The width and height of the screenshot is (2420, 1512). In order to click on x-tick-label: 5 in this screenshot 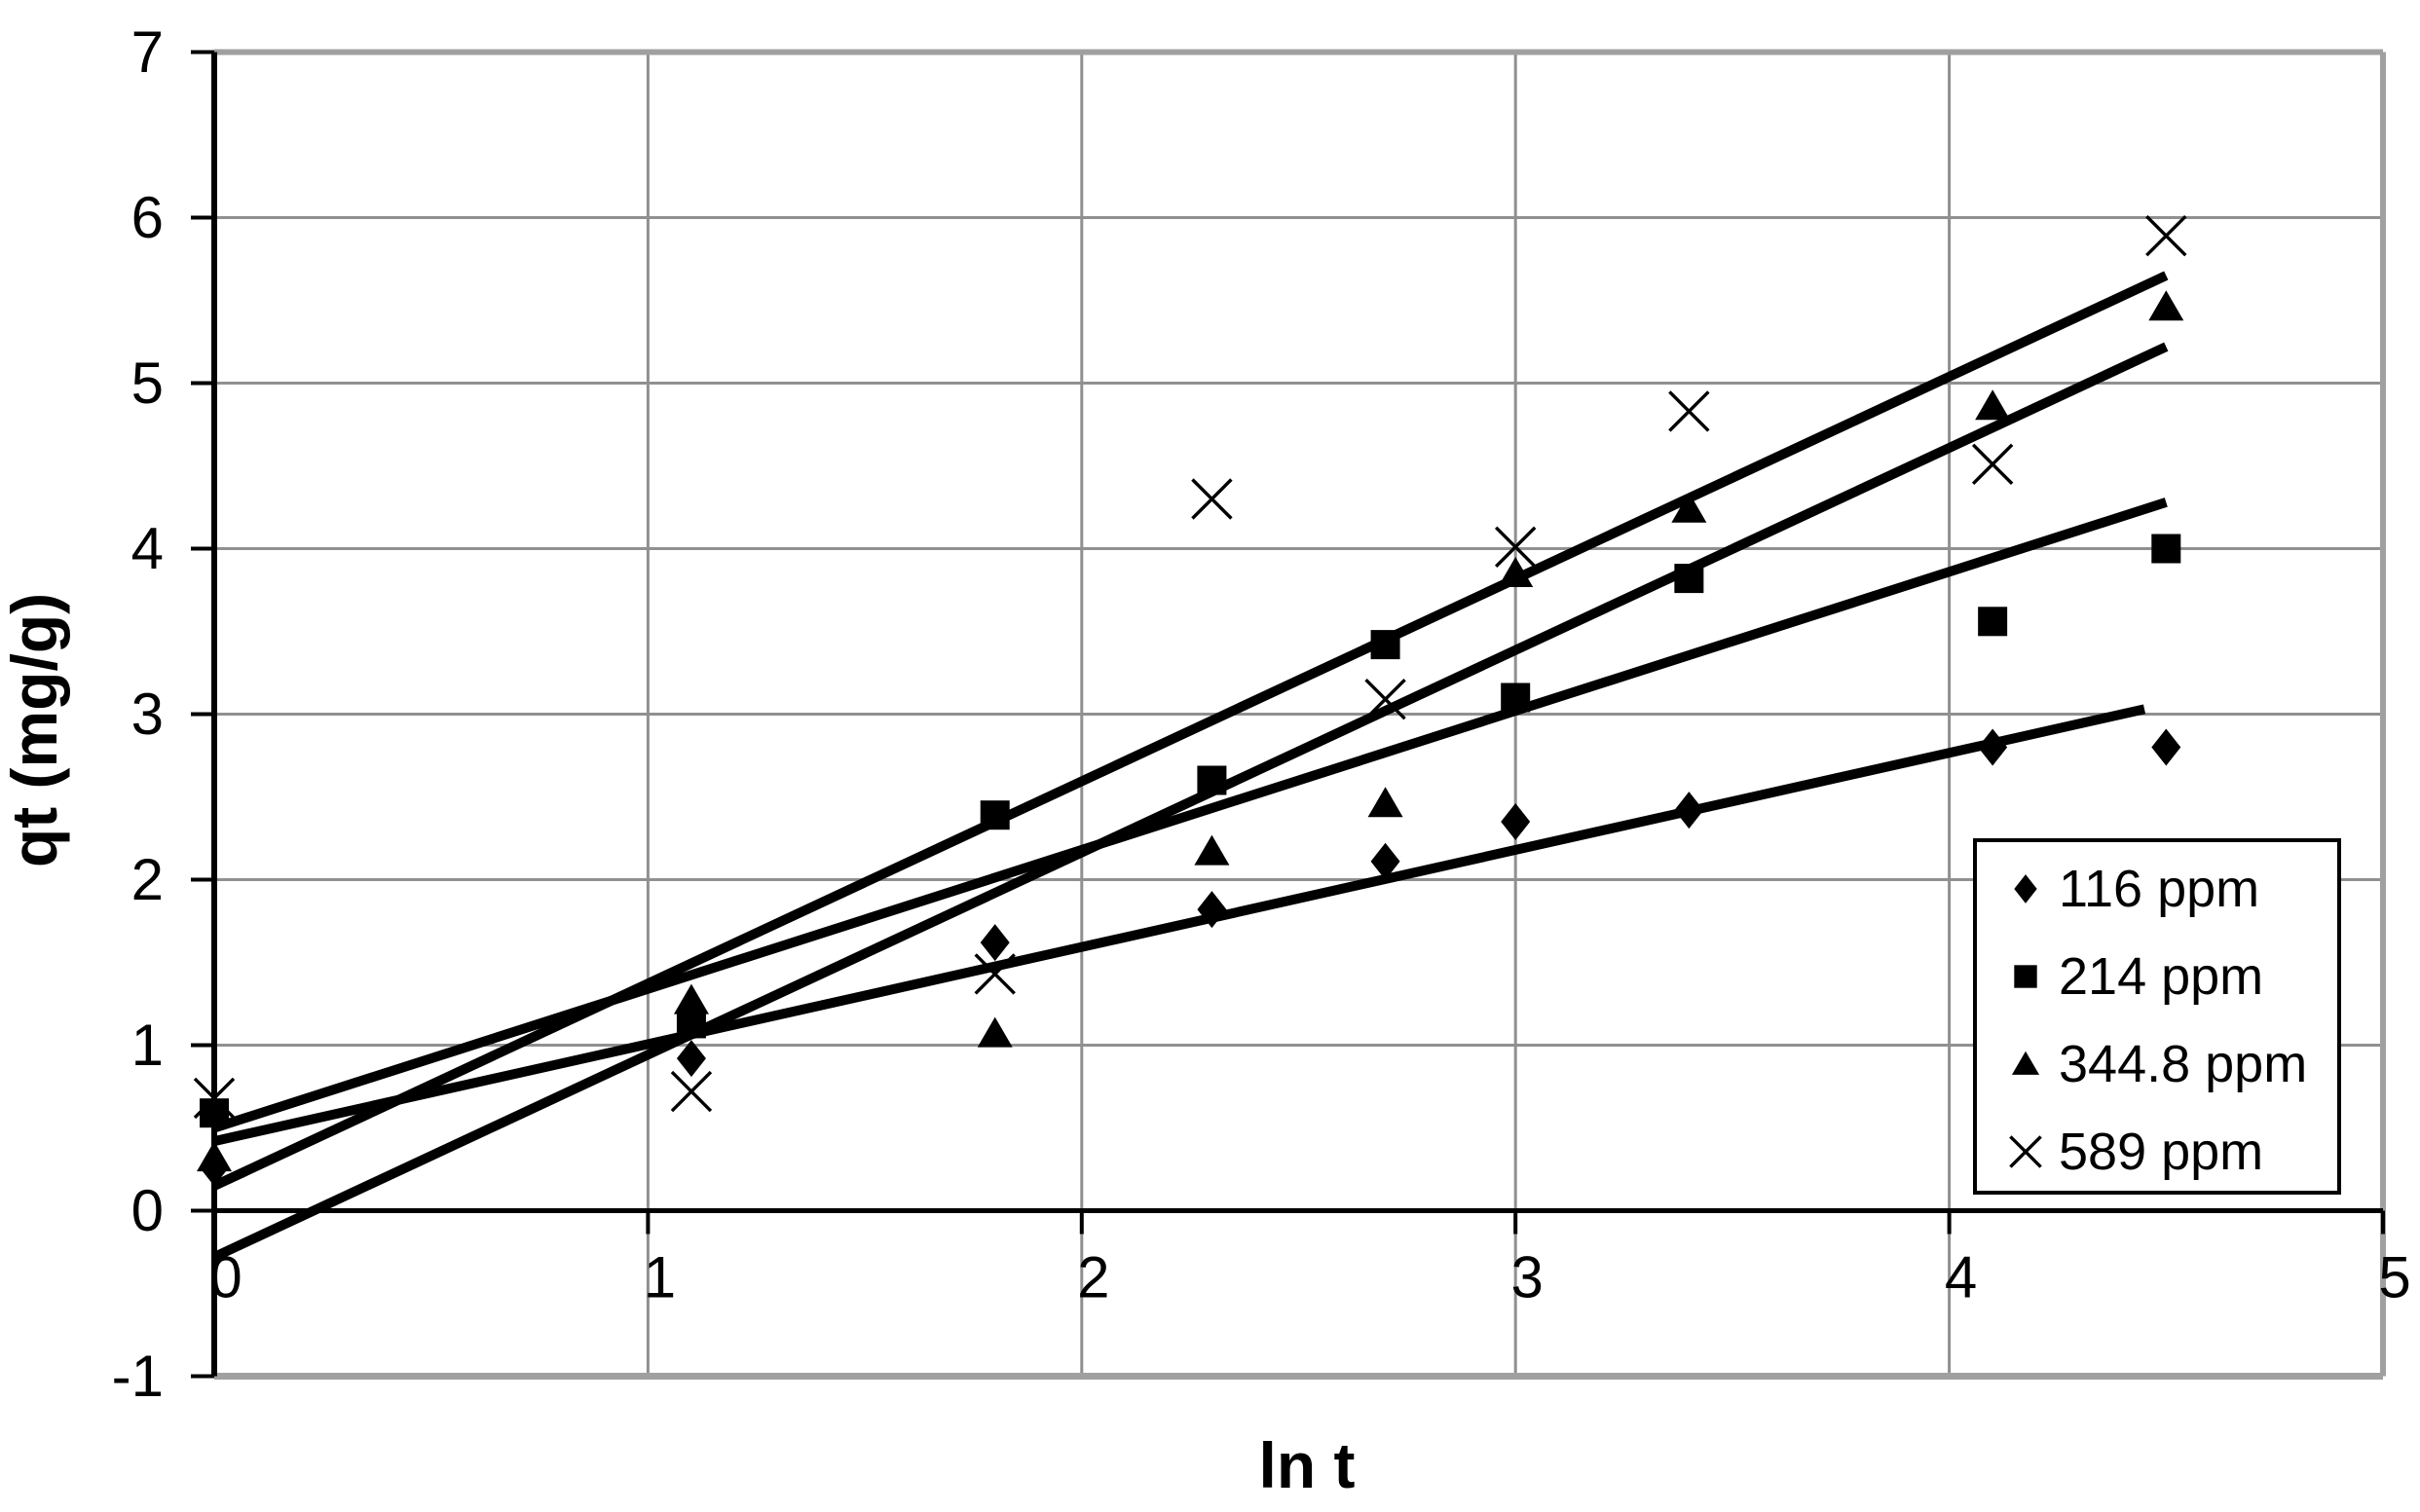, I will do `click(2394, 1277)`.